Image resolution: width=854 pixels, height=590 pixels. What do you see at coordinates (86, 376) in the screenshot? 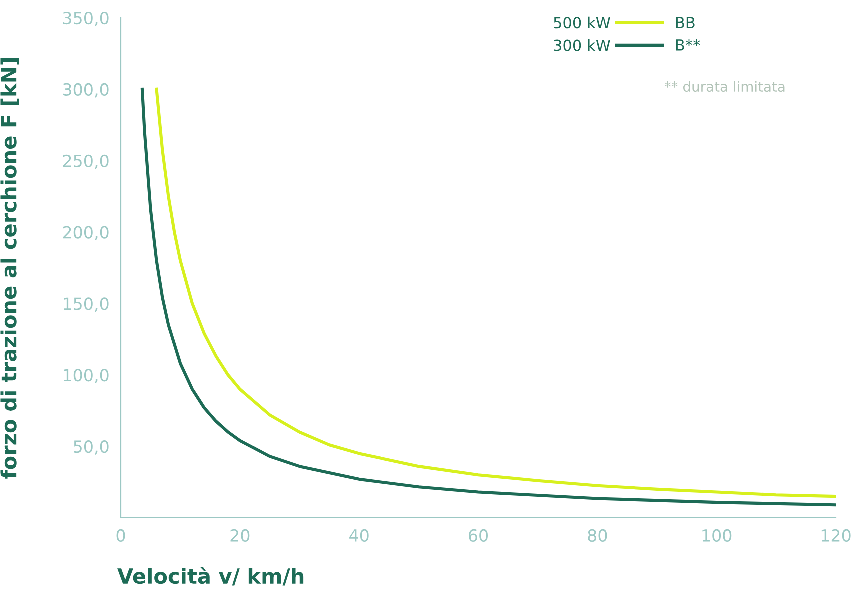
I see `y-tick-label: 100,0` at bounding box center [86, 376].